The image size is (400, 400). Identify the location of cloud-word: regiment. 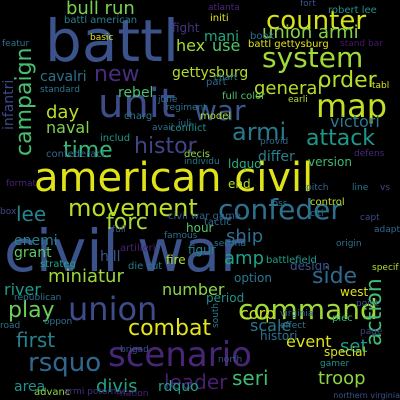
(186, 108).